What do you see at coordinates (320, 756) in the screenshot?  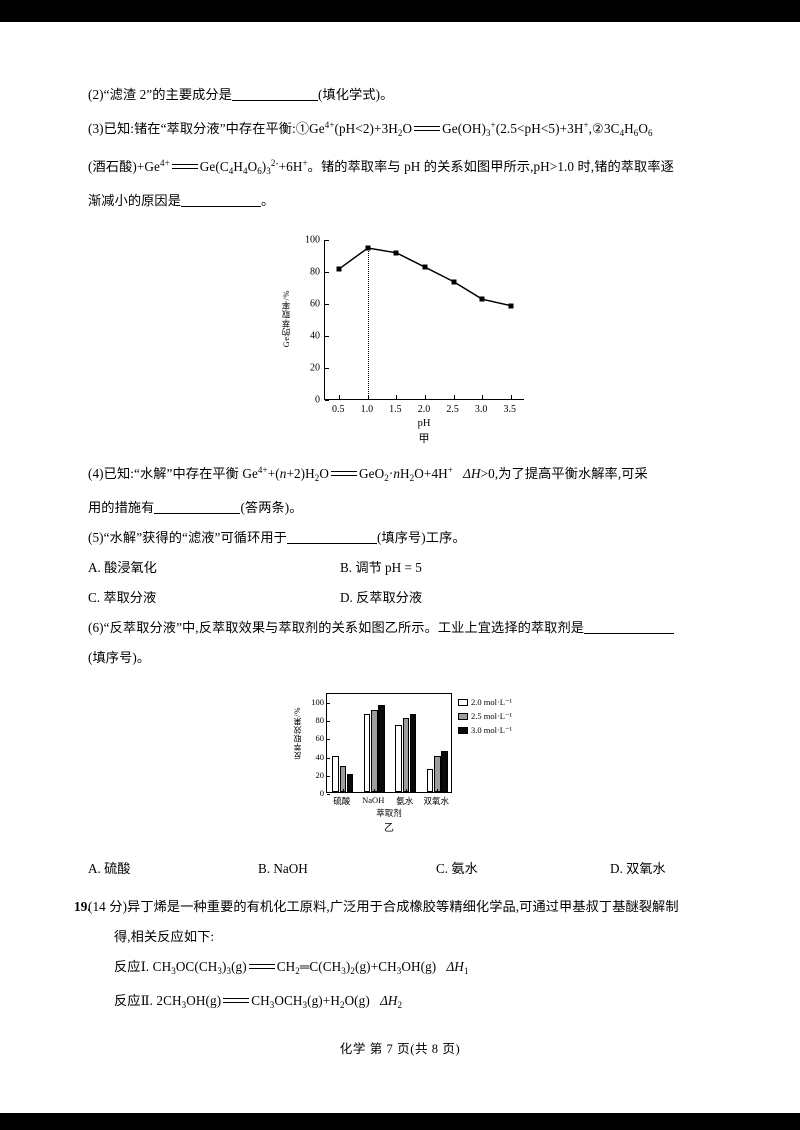 I see `bar-chart-ytick: 40` at bounding box center [320, 756].